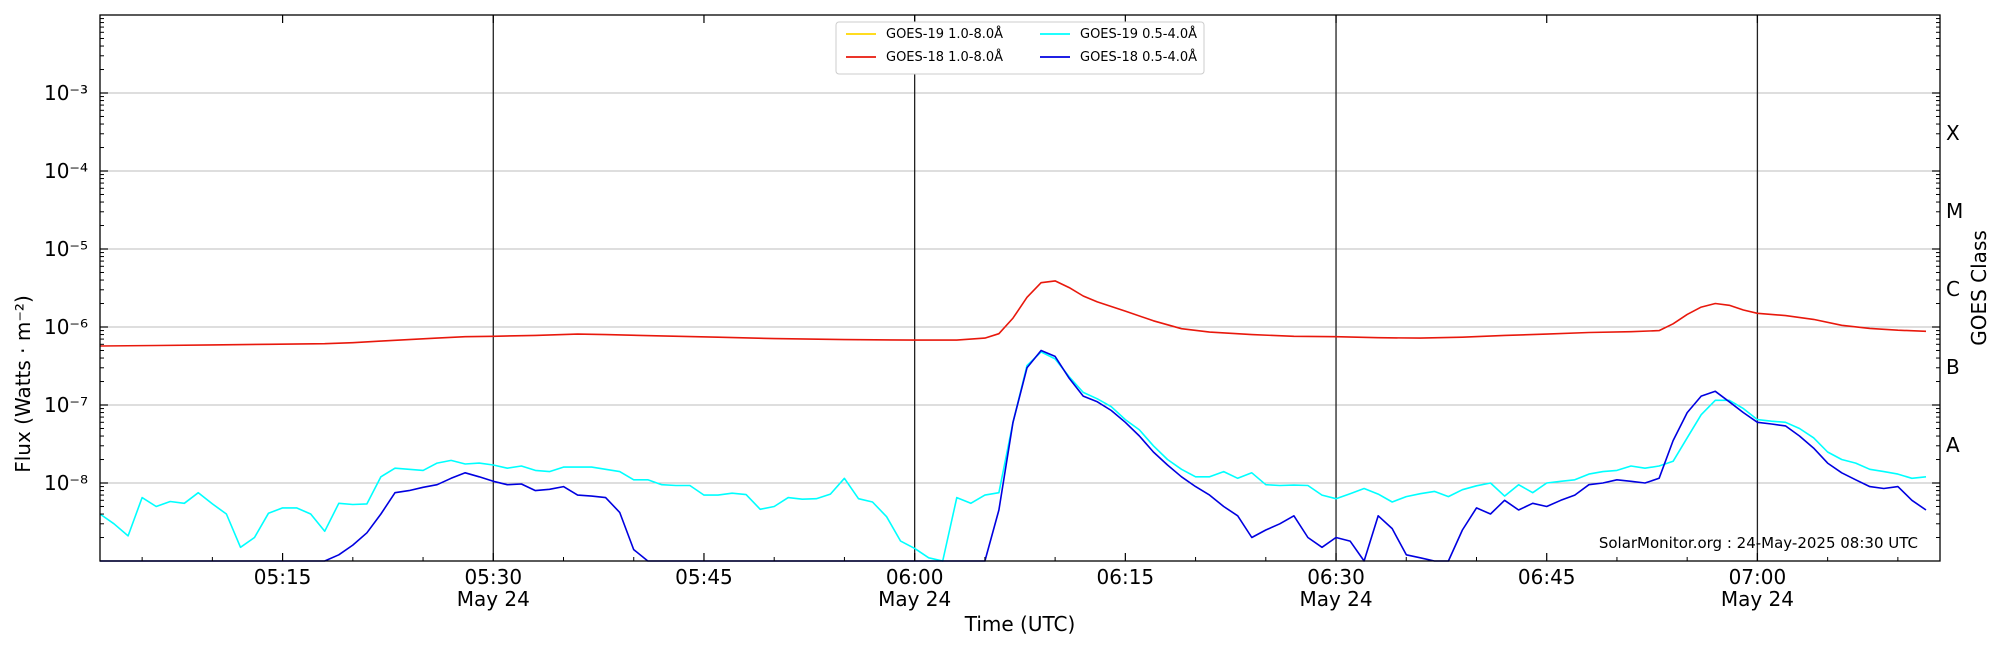 The height and width of the screenshot is (650, 2000). Describe the element at coordinates (1138, 57) in the screenshot. I see `legend-entry-3: GOES-18 0.5-4.0Å` at that location.